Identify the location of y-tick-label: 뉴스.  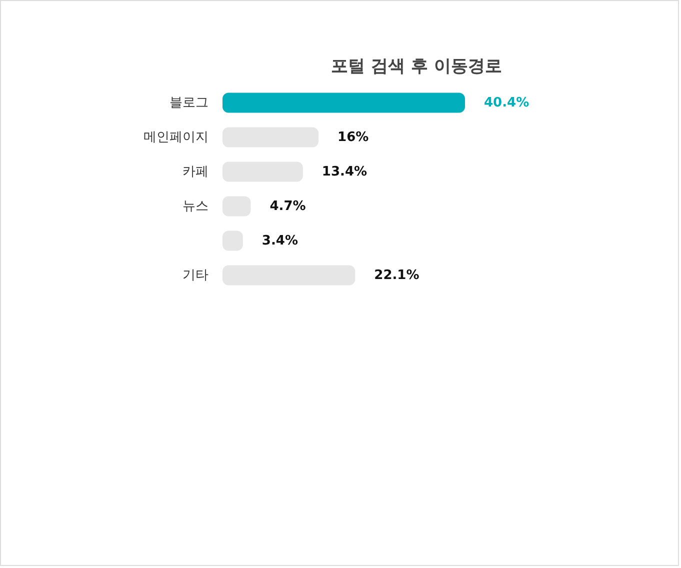
(195, 206).